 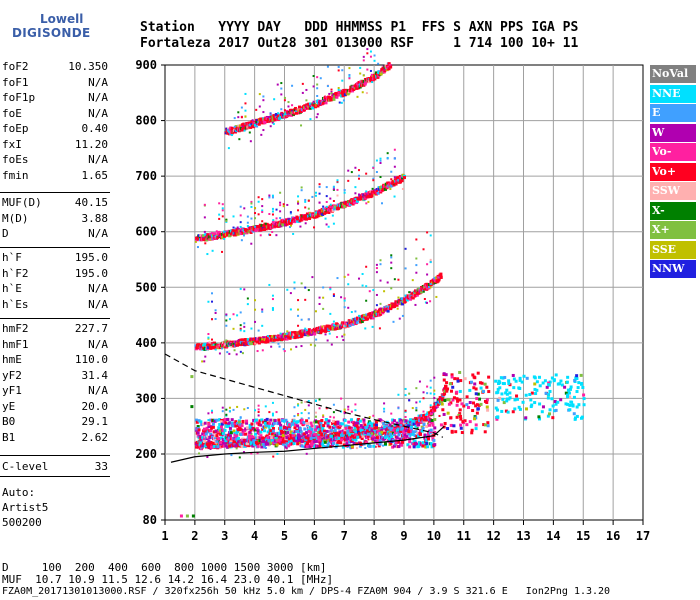 What do you see at coordinates (673, 230) in the screenshot?
I see `legend-item-x-: X+` at bounding box center [673, 230].